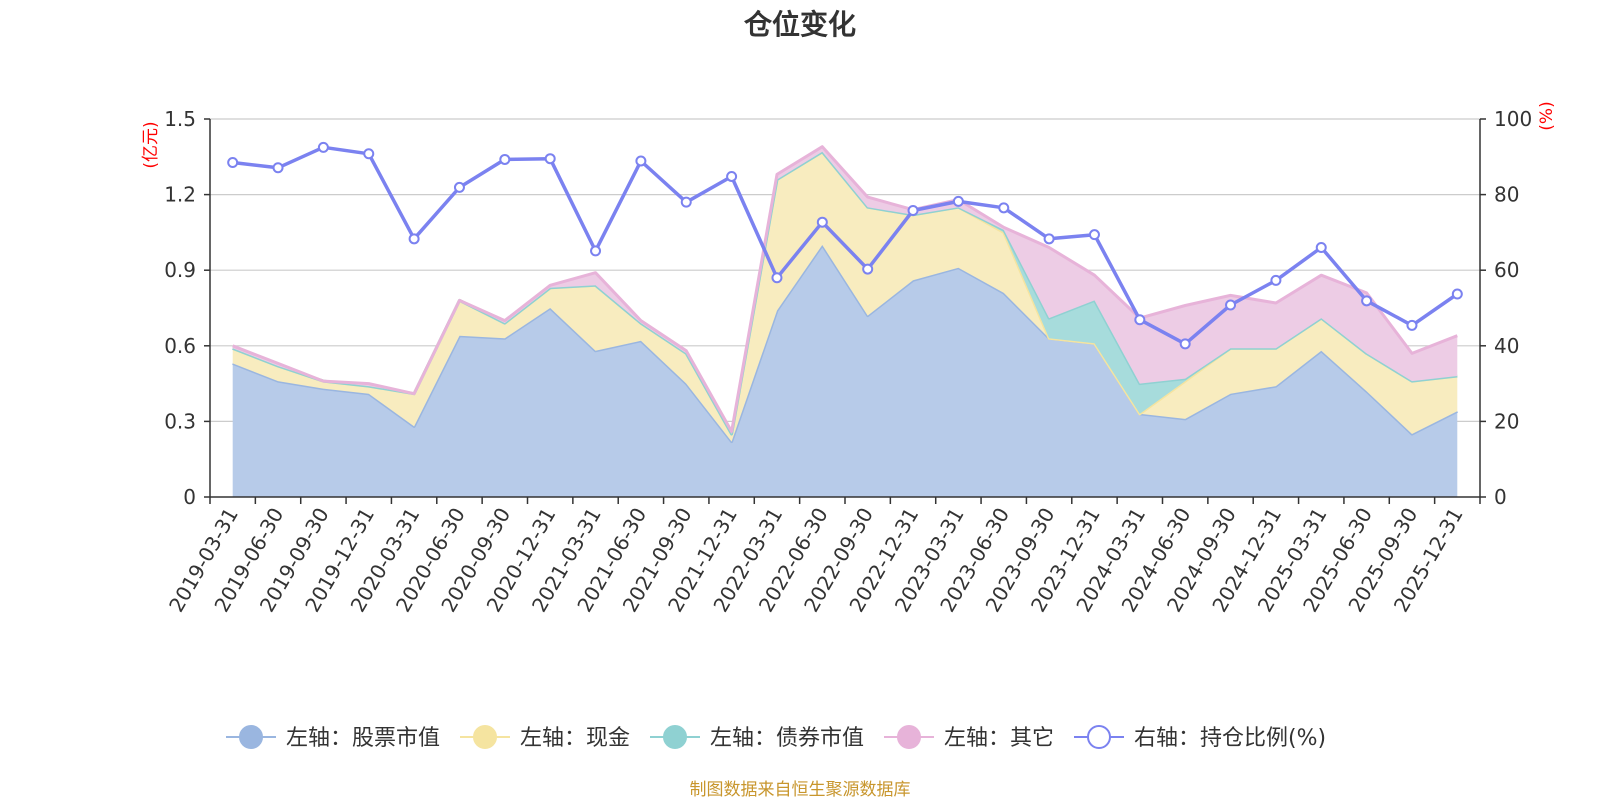 This screenshot has height=800, width=1600. I want to click on legend-label: 左轴：股票市值, so click(363, 738).